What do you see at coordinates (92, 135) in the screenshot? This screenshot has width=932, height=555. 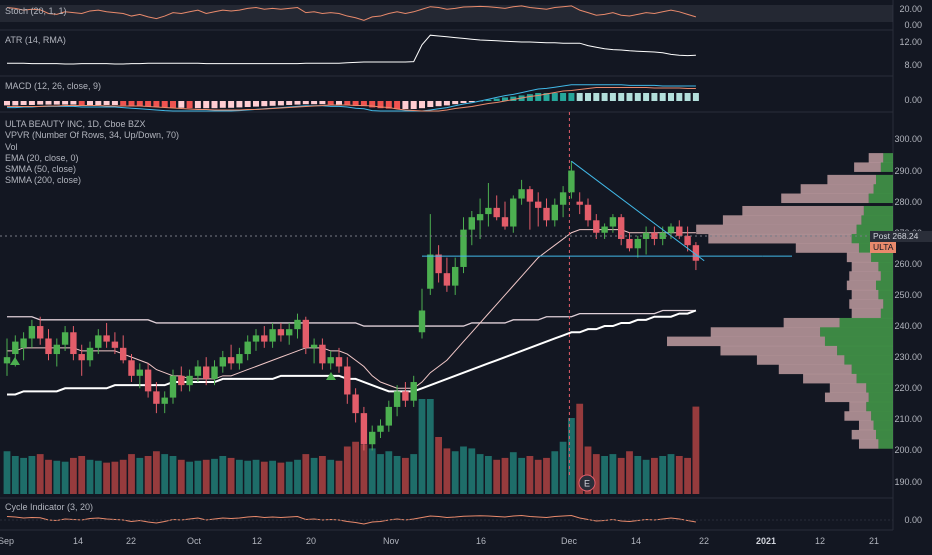 I see `indicator-vpvr-label: VPVR (Number Of Rows, 34, Up/Down, 70)` at bounding box center [92, 135].